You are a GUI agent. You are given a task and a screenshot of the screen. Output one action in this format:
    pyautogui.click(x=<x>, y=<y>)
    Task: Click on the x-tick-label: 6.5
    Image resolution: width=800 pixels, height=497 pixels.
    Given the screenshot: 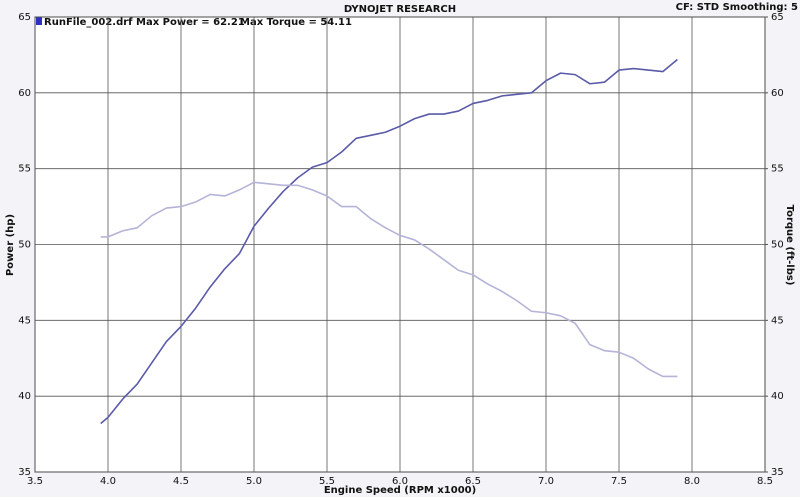 What is the action you would take?
    pyautogui.click(x=473, y=481)
    